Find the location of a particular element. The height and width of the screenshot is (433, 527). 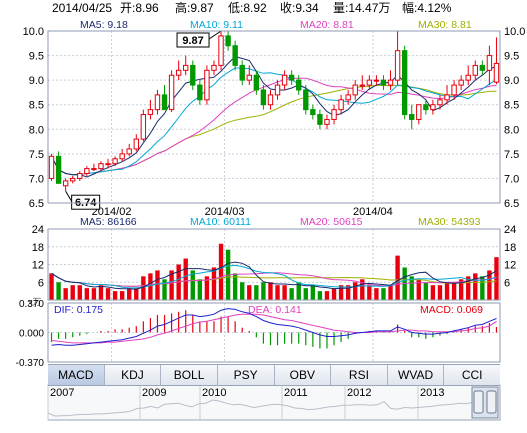

volume-ma5-line is located at coordinates (274, 275).